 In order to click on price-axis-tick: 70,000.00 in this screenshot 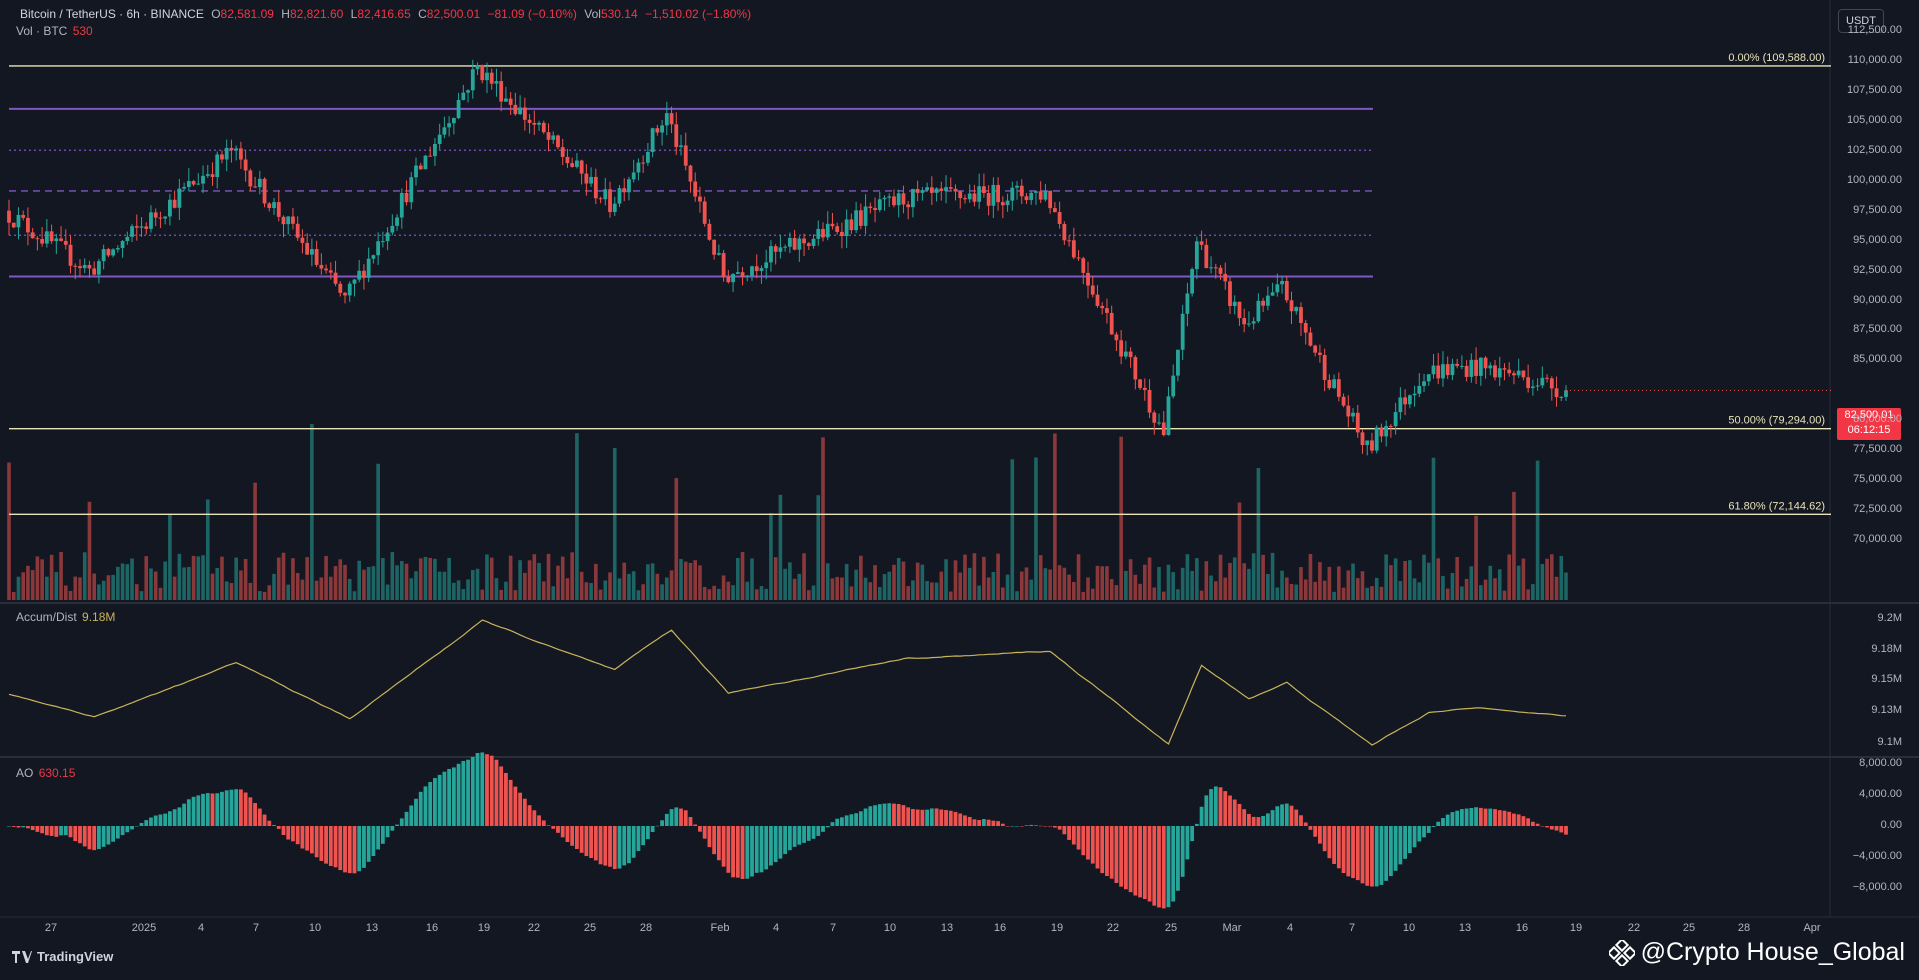, I will do `click(1877, 539)`.